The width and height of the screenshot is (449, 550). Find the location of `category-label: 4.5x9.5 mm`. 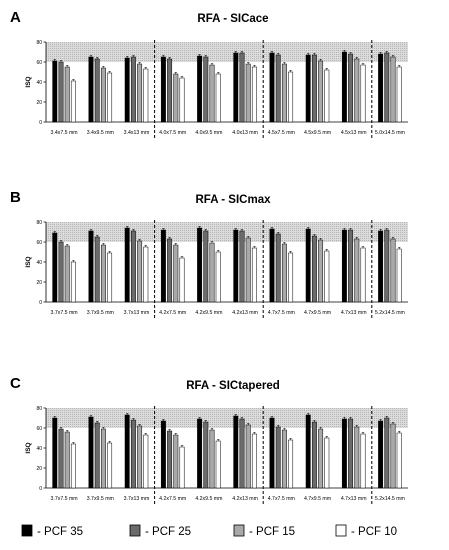

category-label: 4.5x9.5 mm is located at coordinates (317, 133).